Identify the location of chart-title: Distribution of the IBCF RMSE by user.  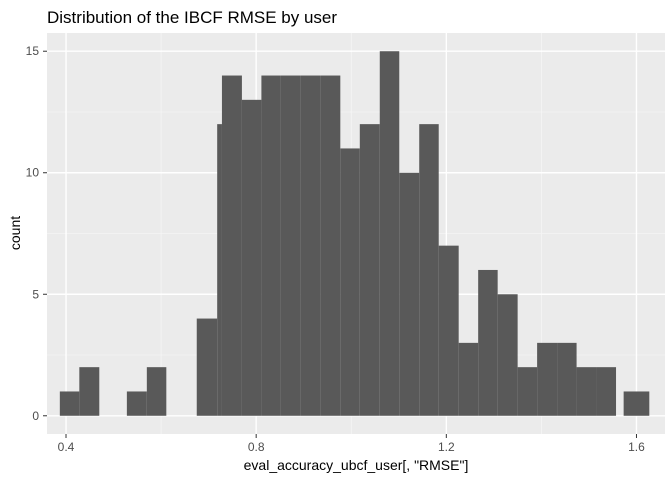
(192, 17).